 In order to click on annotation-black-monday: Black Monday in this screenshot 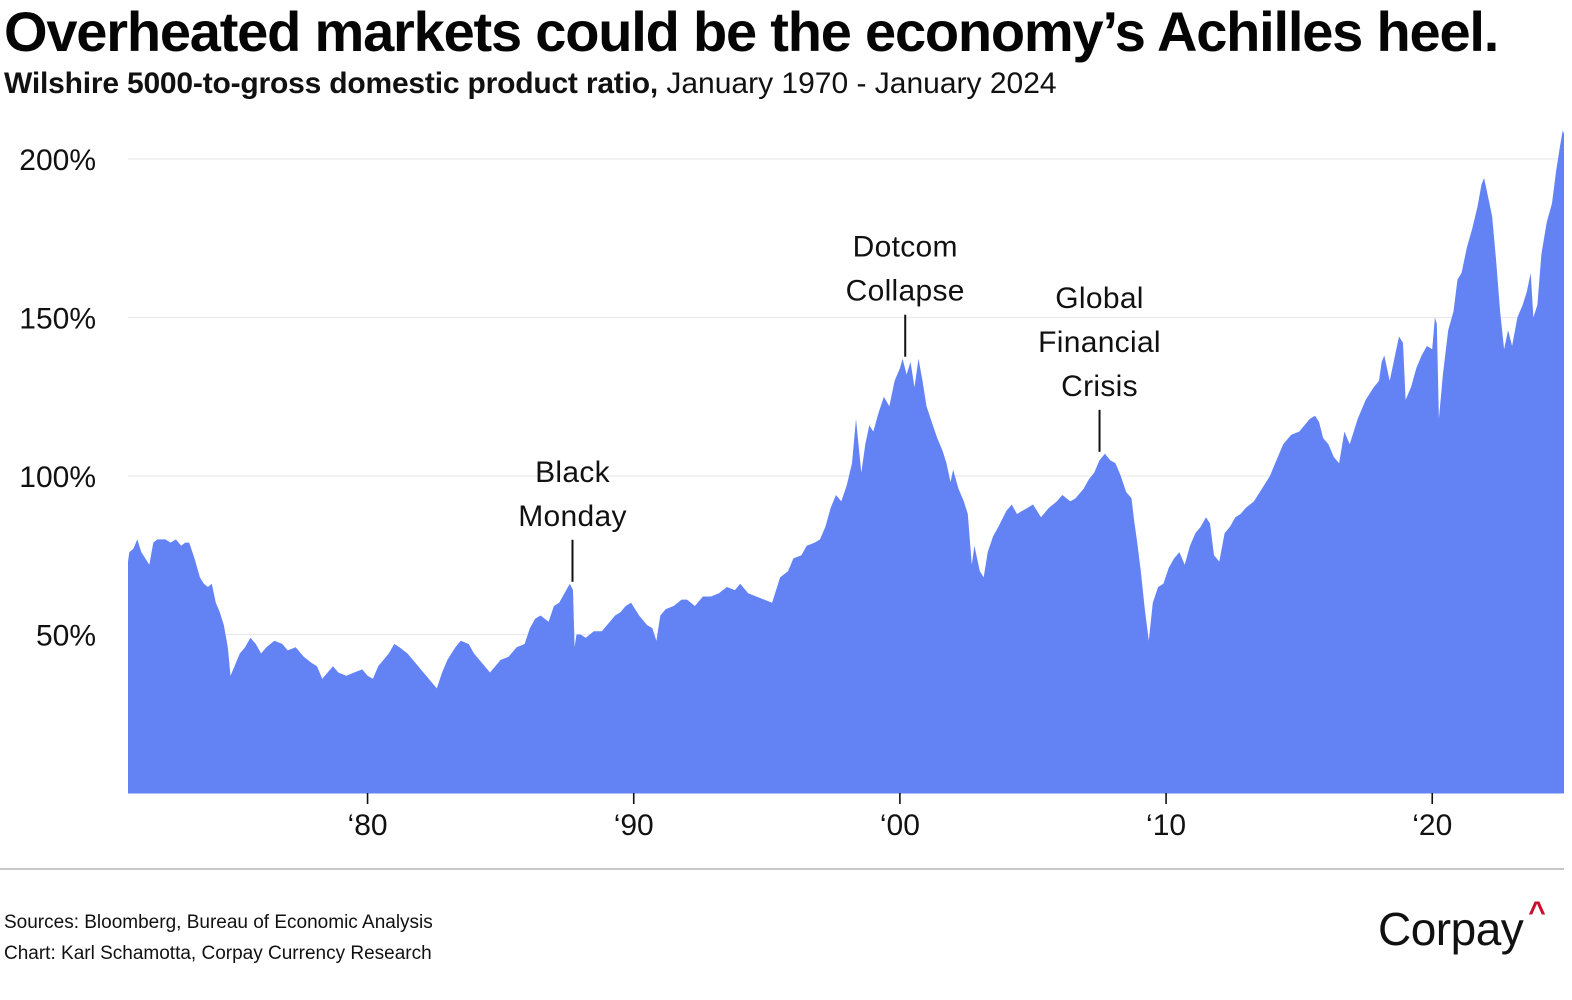, I will do `click(572, 519)`.